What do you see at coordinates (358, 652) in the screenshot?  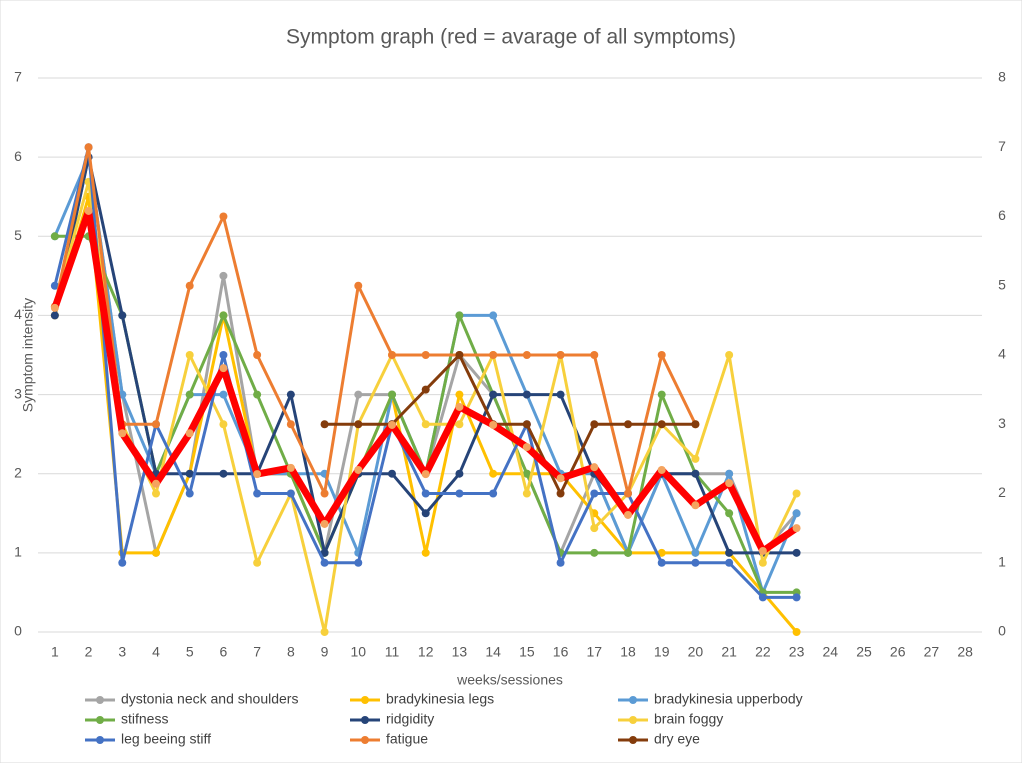 I see `x-tick-label: 10` at bounding box center [358, 652].